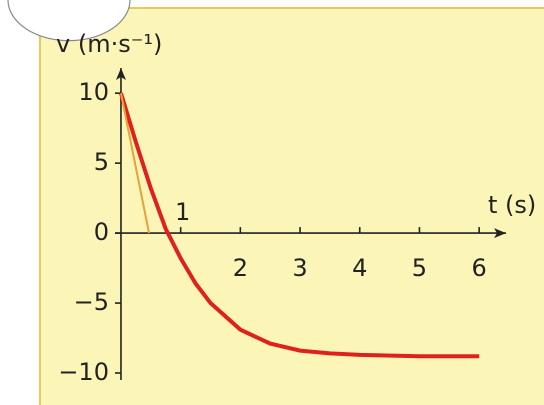 This screenshot has width=544, height=405. What do you see at coordinates (419, 268) in the screenshot?
I see `x-tick-label: 5` at bounding box center [419, 268].